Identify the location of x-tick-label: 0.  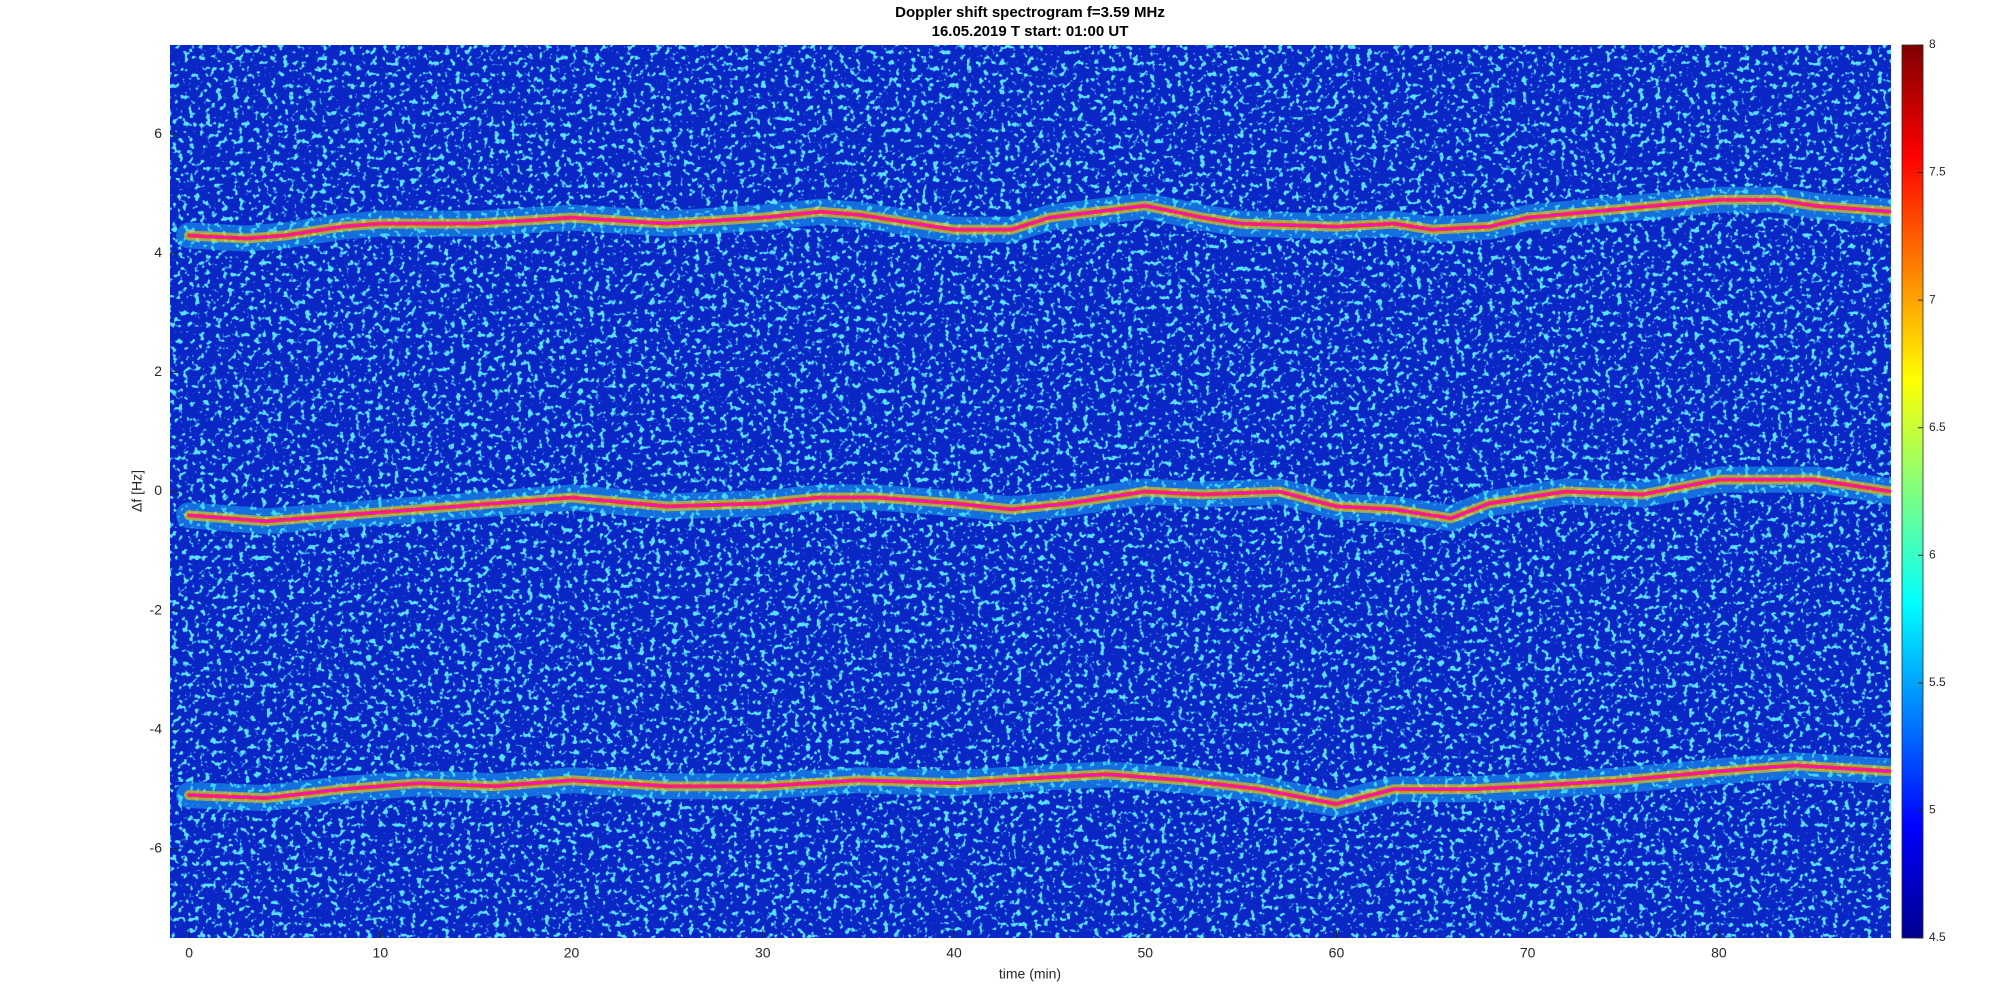
(189, 953).